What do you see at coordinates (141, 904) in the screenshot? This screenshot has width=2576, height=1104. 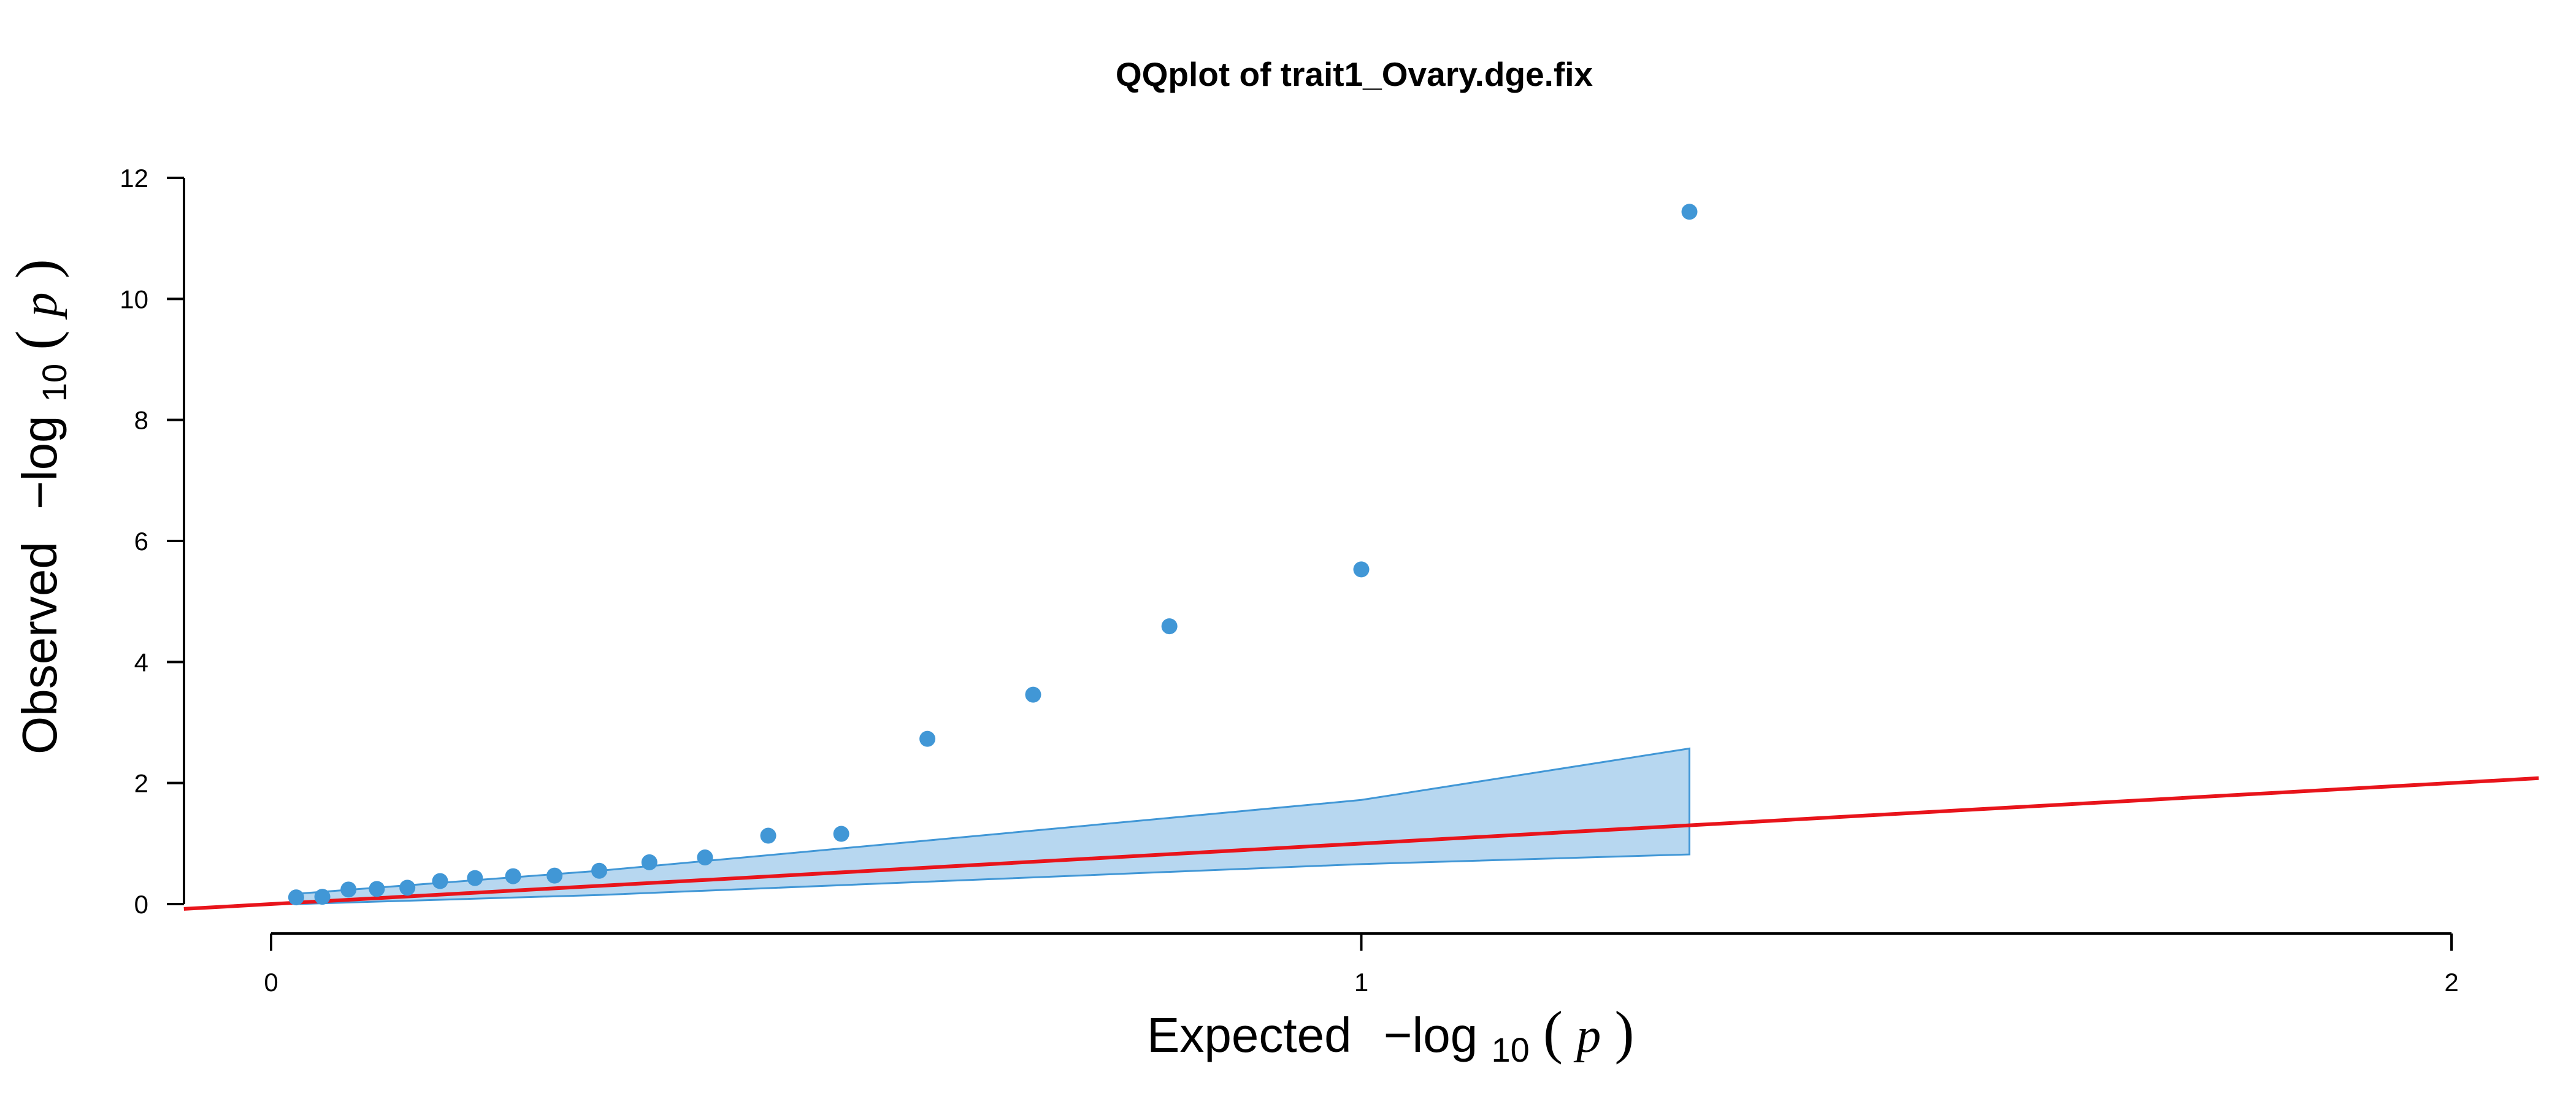 I see `y-tick-label-0: 0` at bounding box center [141, 904].